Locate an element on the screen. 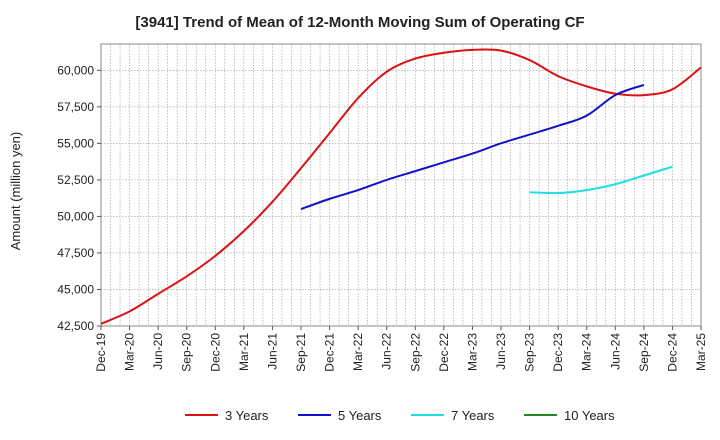 Image resolution: width=720 pixels, height=440 pixels. x-tick-label: Sep-21 is located at coordinates (301, 352).